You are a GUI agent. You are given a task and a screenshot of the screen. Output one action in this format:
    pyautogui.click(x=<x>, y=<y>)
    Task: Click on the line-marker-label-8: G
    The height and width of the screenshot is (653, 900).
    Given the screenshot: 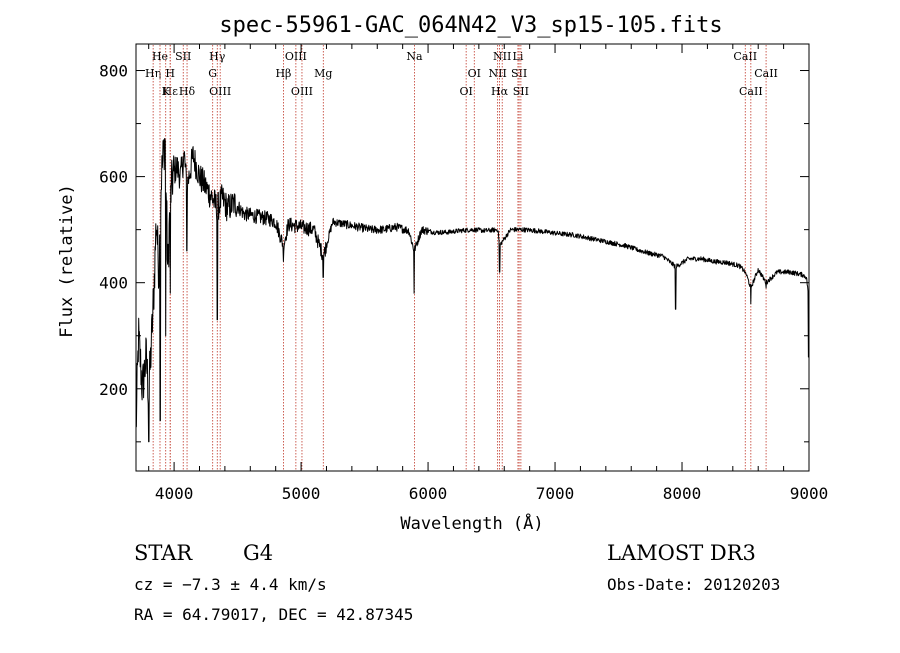 What is the action you would take?
    pyautogui.click(x=212, y=73)
    